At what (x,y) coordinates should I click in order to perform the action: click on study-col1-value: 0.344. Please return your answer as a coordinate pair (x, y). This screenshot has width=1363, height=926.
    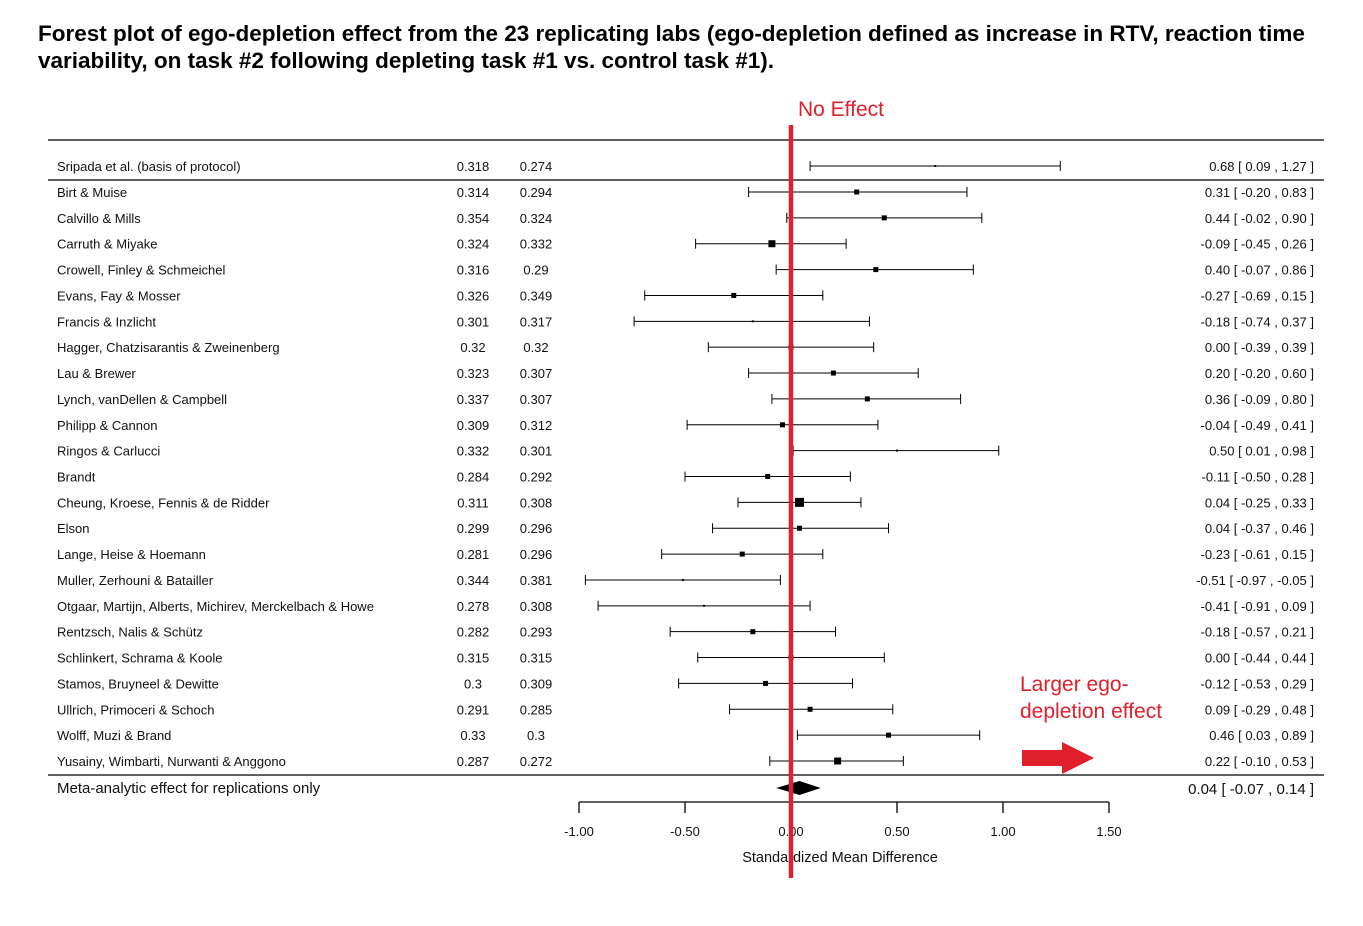
    Looking at the image, I should click on (473, 580).